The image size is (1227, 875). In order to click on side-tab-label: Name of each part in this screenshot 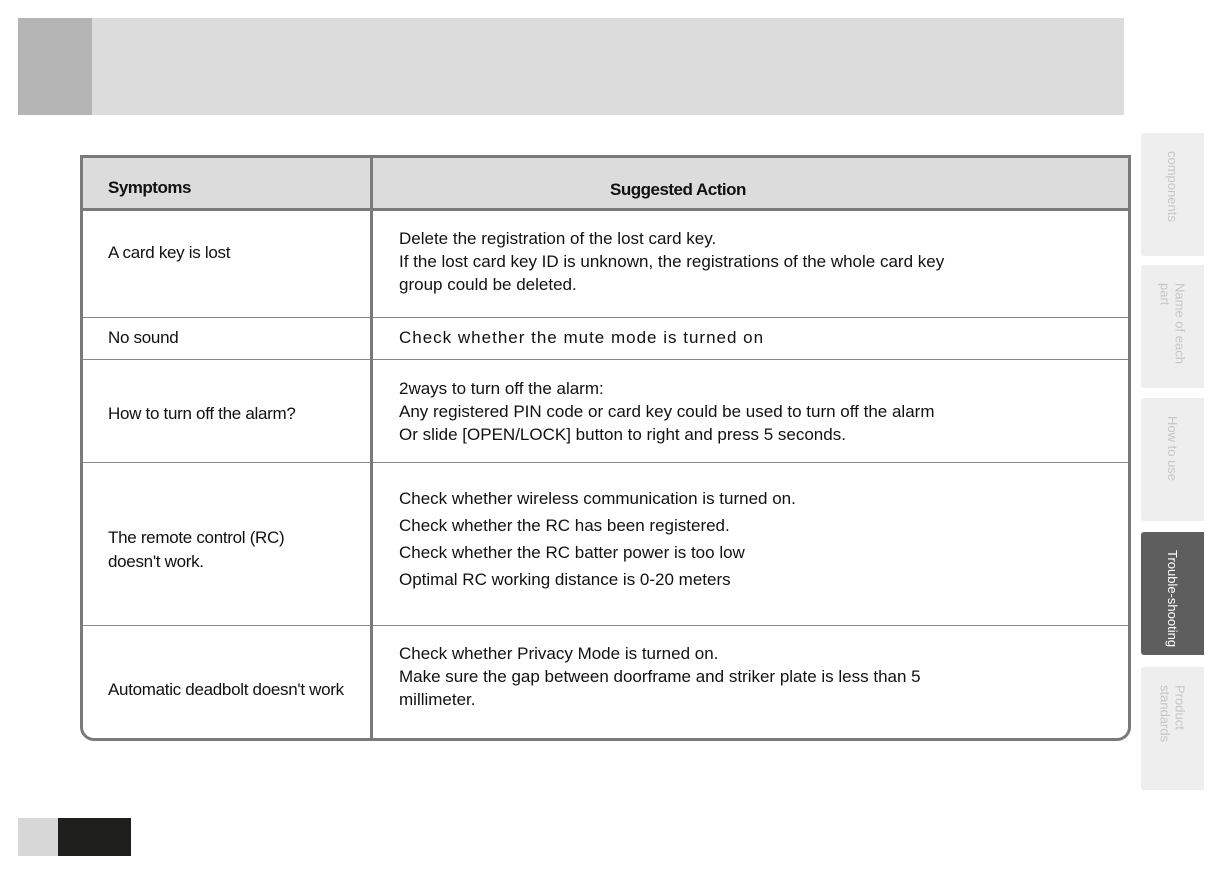, I will do `click(1172, 323)`.